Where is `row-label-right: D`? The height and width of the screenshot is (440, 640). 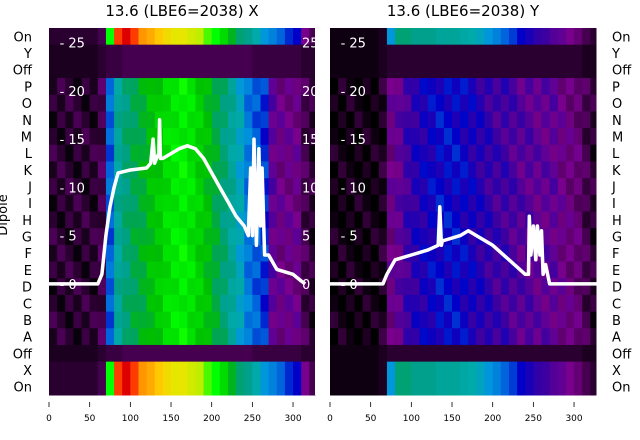
row-label-right: D is located at coordinates (617, 288).